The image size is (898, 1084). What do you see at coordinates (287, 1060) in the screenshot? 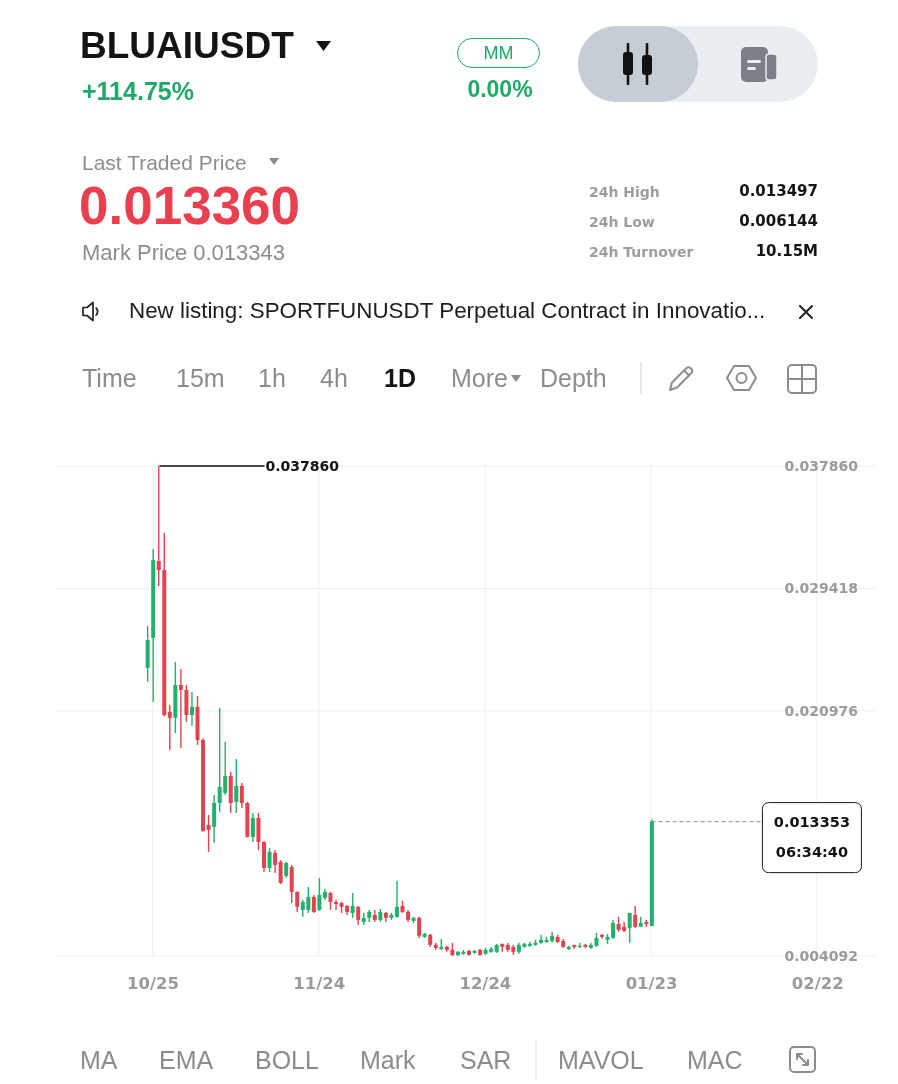
I see `text: BOLL` at bounding box center [287, 1060].